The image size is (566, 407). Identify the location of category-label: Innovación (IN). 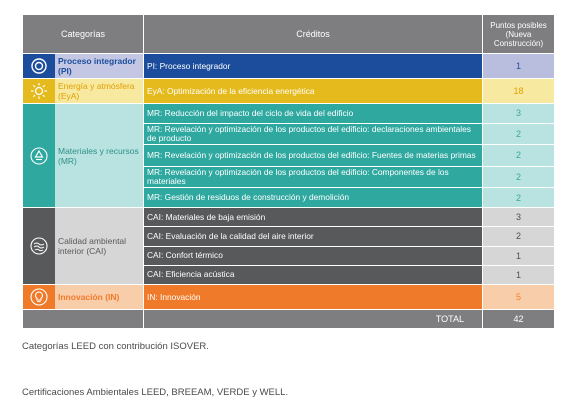
(89, 297).